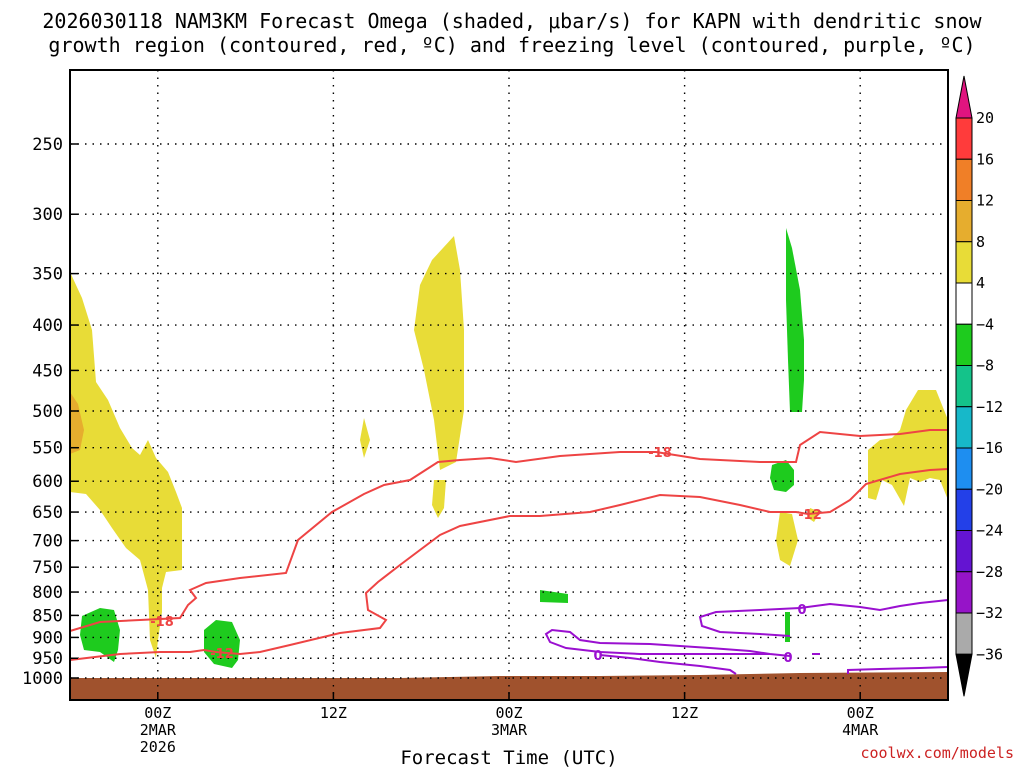 The image size is (1024, 768). Describe the element at coordinates (787, 539) in the screenshot. I see `omega-upward-right-small` at that location.